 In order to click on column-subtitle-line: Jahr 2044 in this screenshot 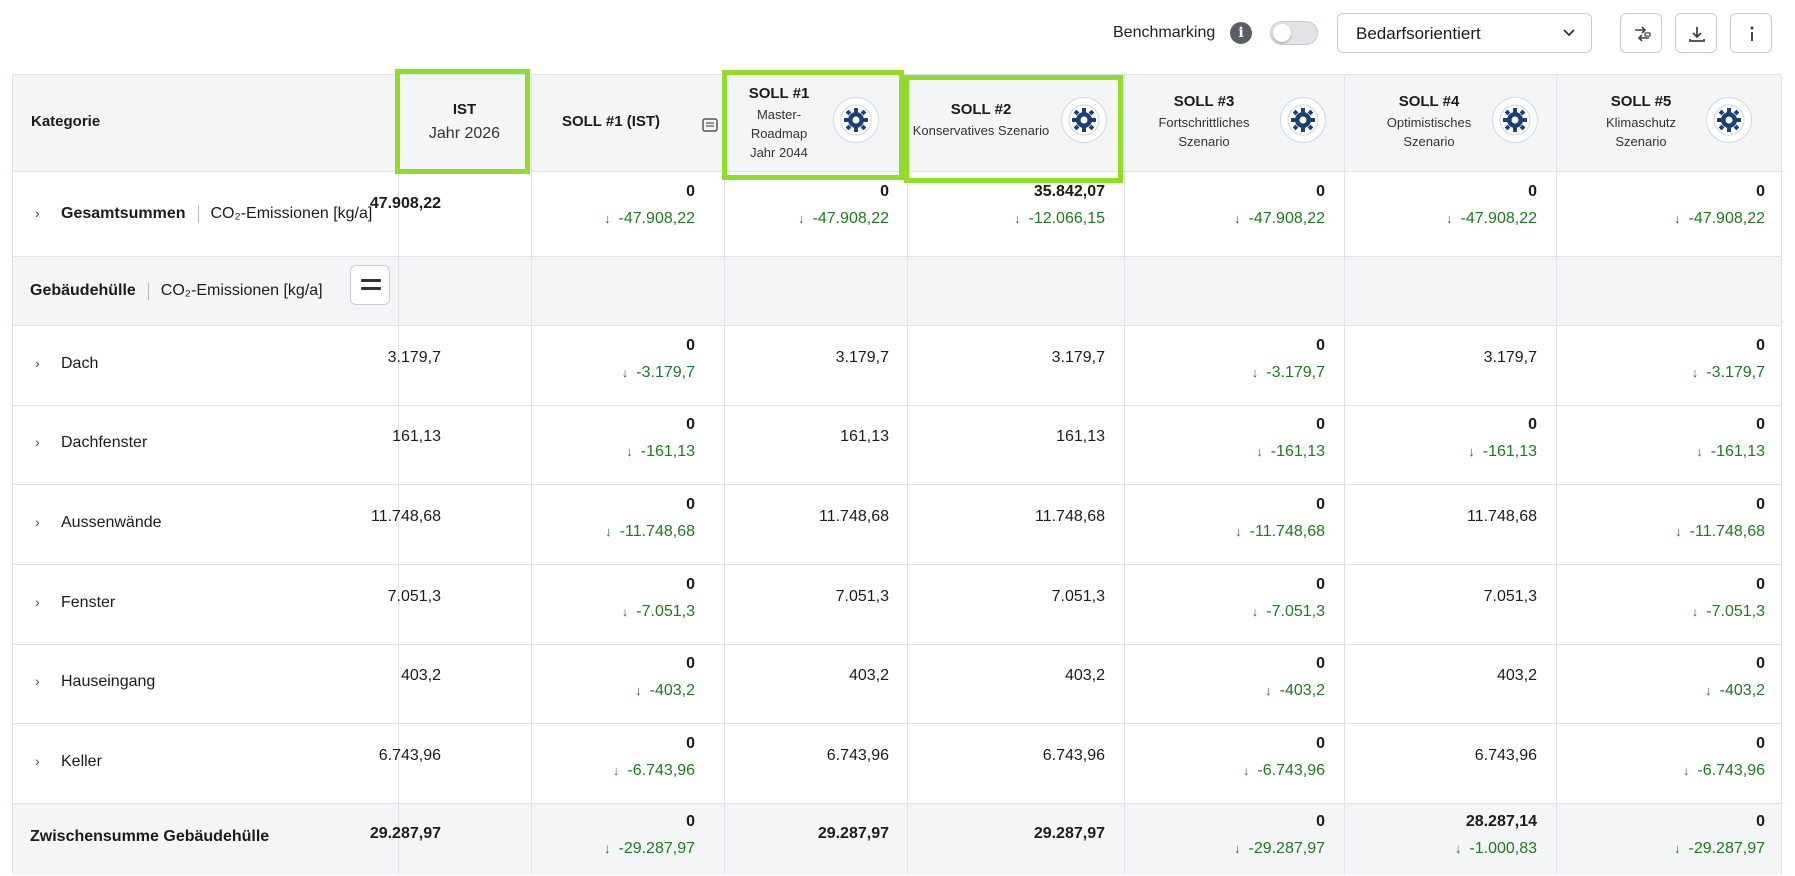, I will do `click(779, 152)`.